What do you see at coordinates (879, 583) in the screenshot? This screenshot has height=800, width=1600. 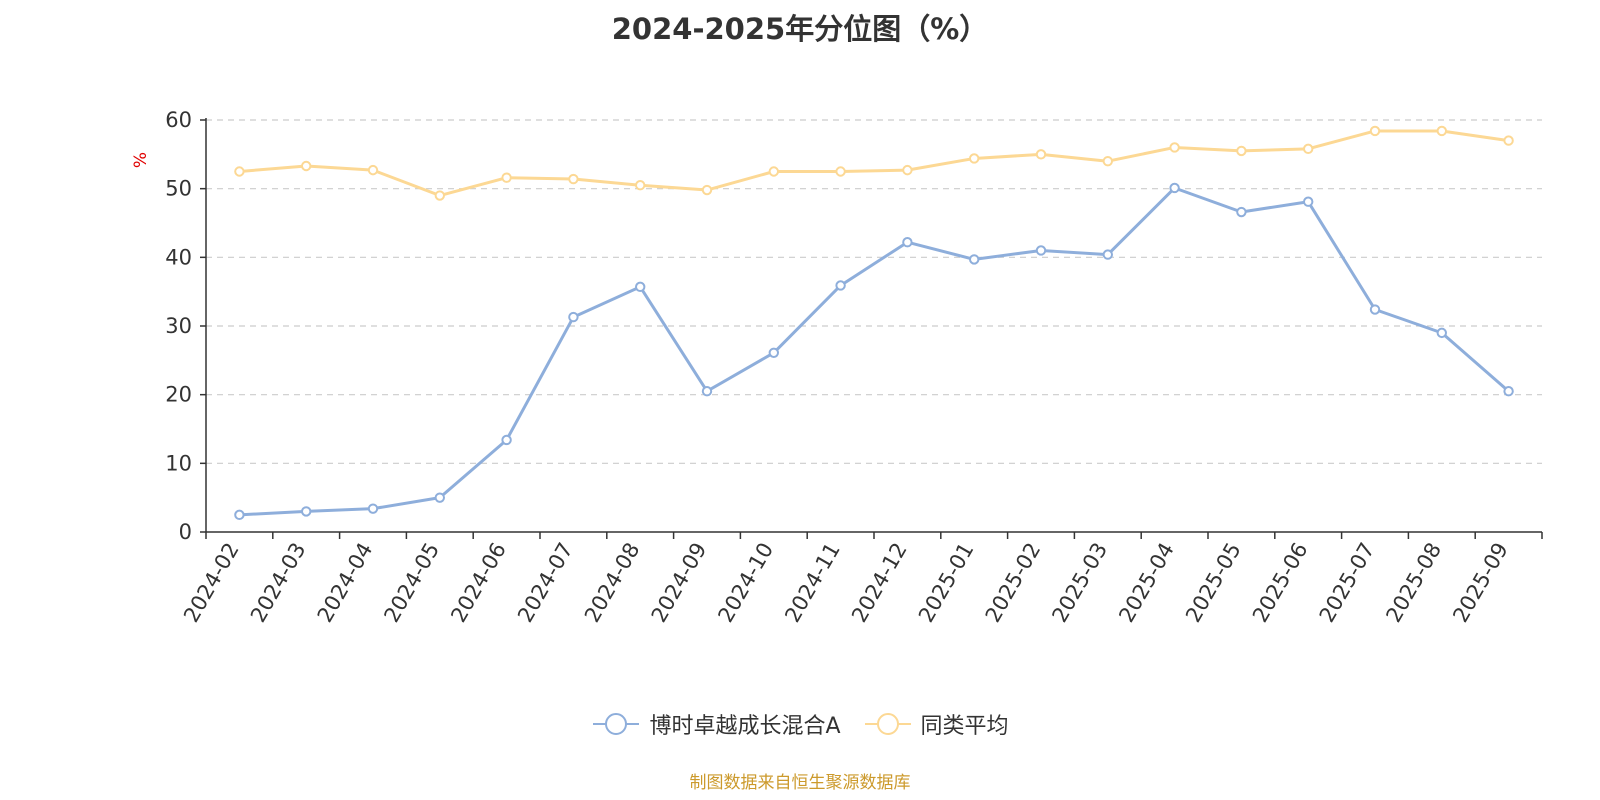 I see `x-tick-label: 2024-12` at bounding box center [879, 583].